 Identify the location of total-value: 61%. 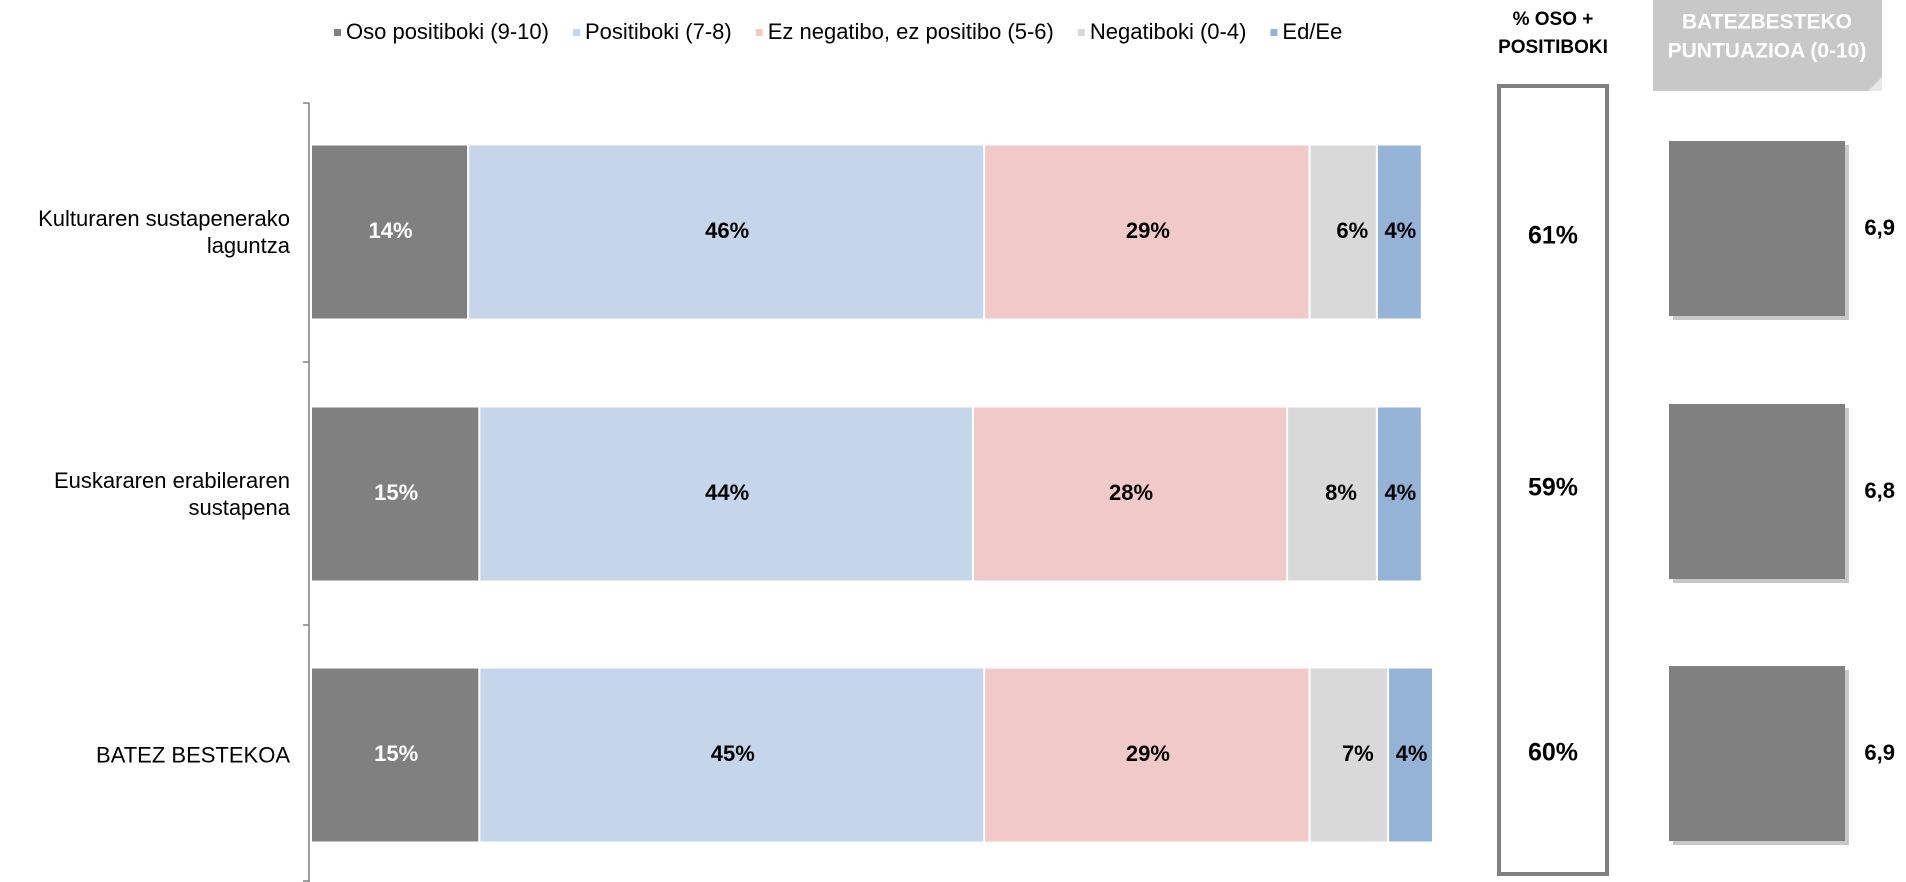
(1553, 236).